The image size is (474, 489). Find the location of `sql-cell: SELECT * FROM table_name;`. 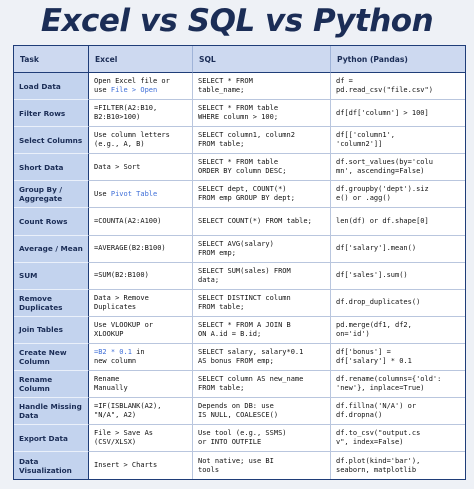

sql-cell: SELECT * FROM table_name; is located at coordinates (262, 87).